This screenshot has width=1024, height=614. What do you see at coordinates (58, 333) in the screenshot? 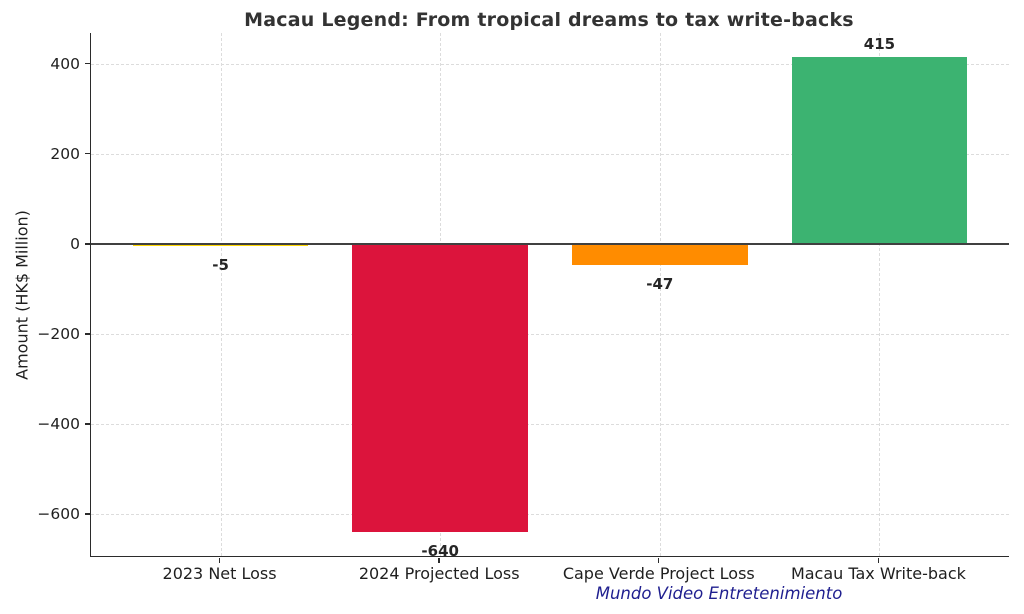
I see `y-tick-label: −200` at bounding box center [58, 333].